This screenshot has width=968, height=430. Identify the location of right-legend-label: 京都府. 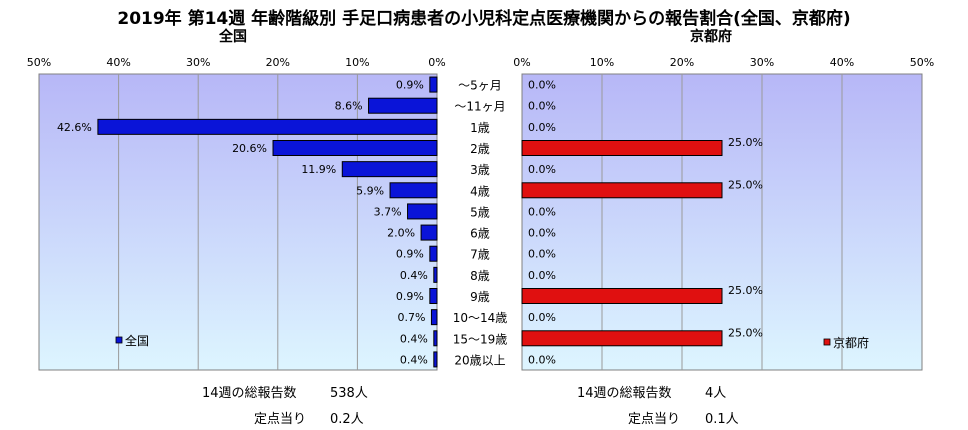
(851, 342).